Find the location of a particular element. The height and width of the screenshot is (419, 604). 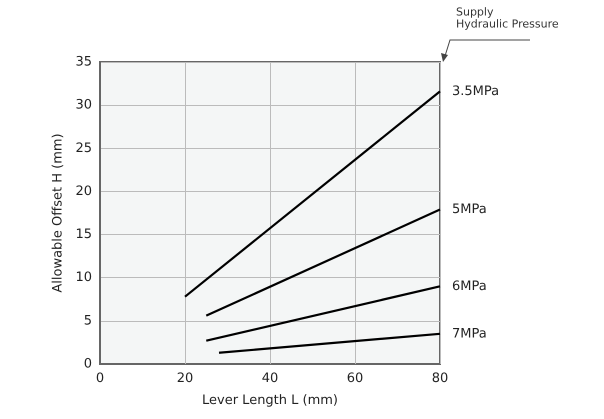

y-tick-label: 30 is located at coordinates (83, 105).